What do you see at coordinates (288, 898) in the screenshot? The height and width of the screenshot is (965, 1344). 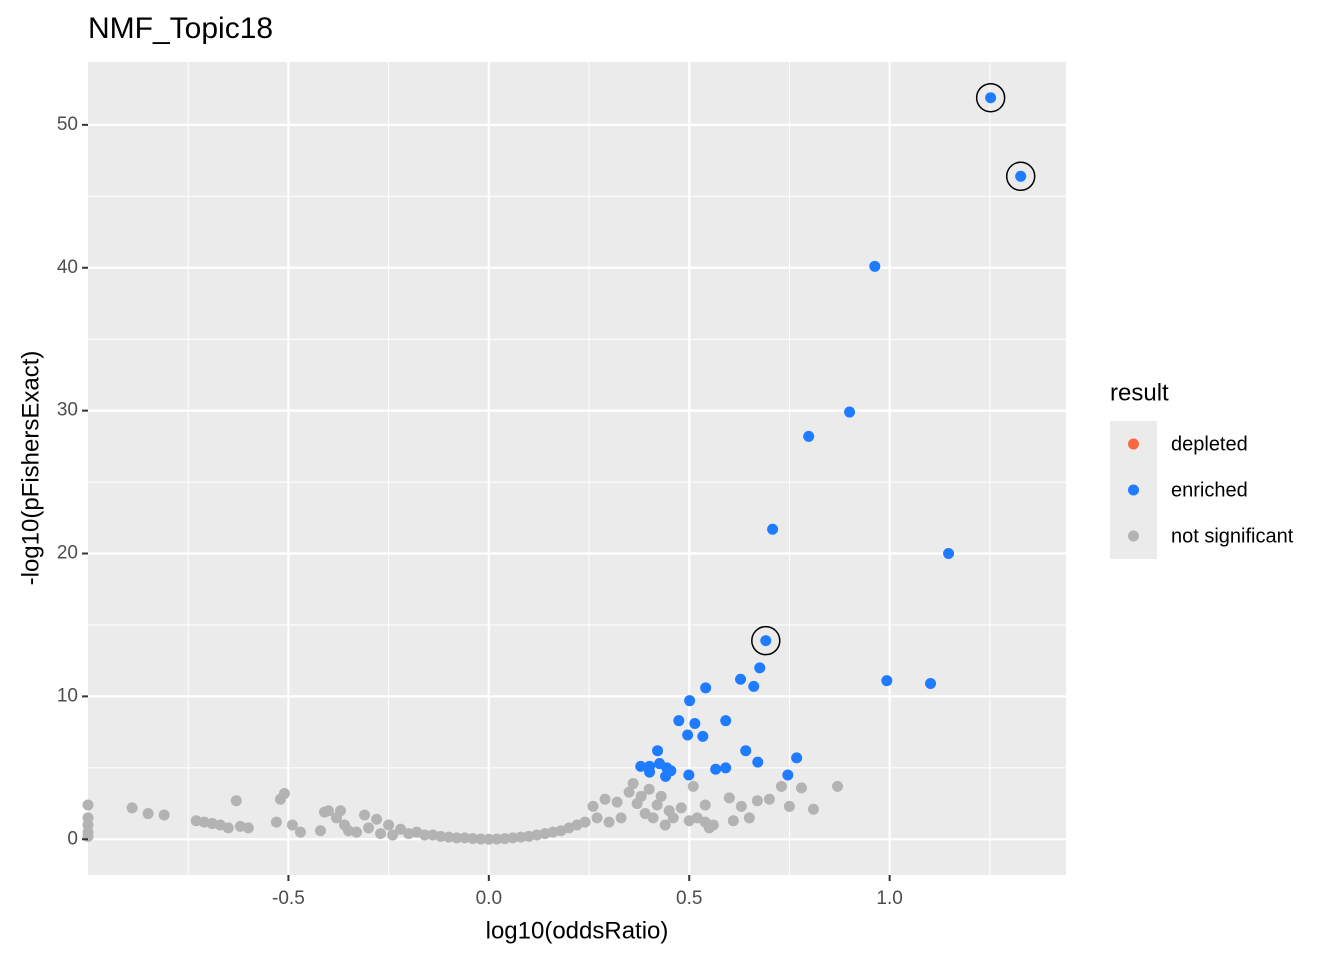 I see `x-tick-label: -0.5` at bounding box center [288, 898].